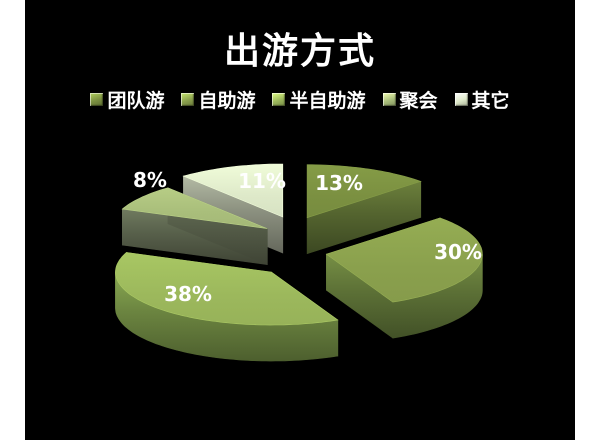 This screenshot has height=440, width=600. I want to click on chart-legend: 团队游 自助游 半自助游 聚会 其它, so click(300, 99).